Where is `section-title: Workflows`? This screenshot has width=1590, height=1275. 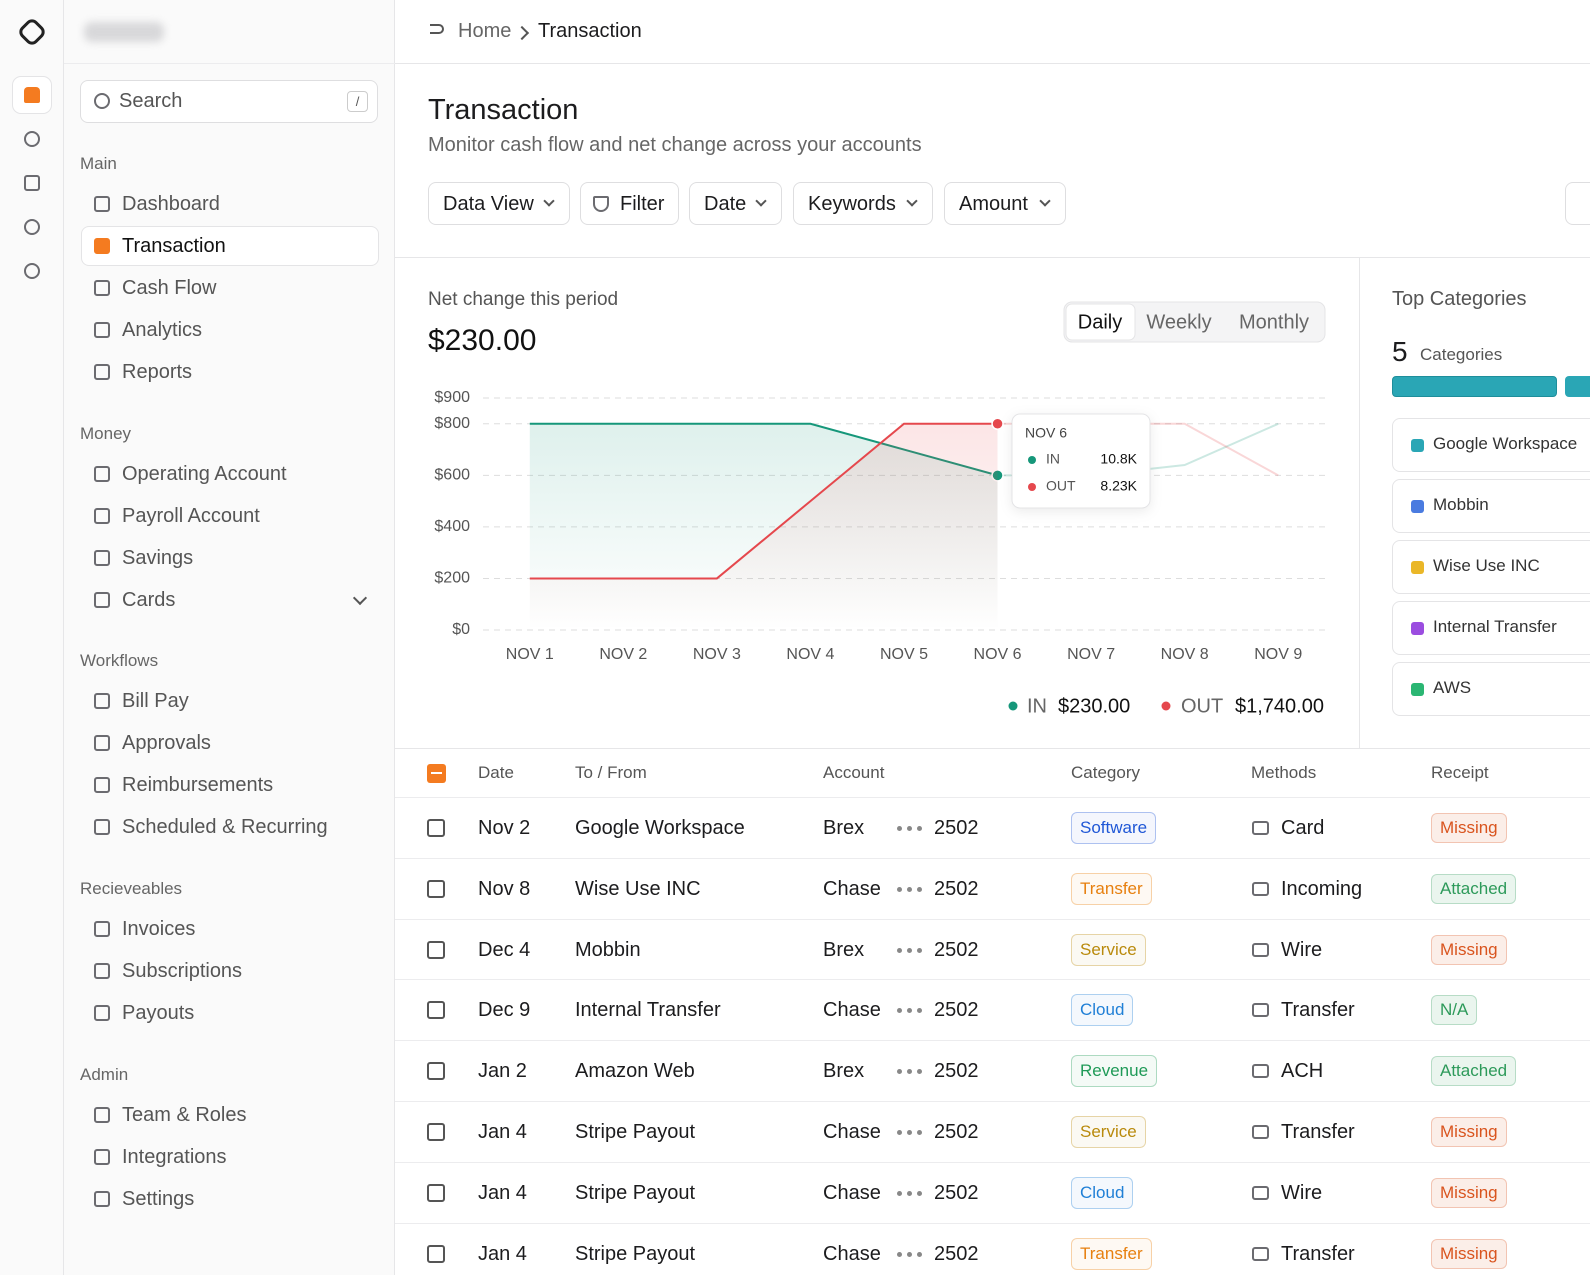 section-title: Workflows is located at coordinates (119, 660).